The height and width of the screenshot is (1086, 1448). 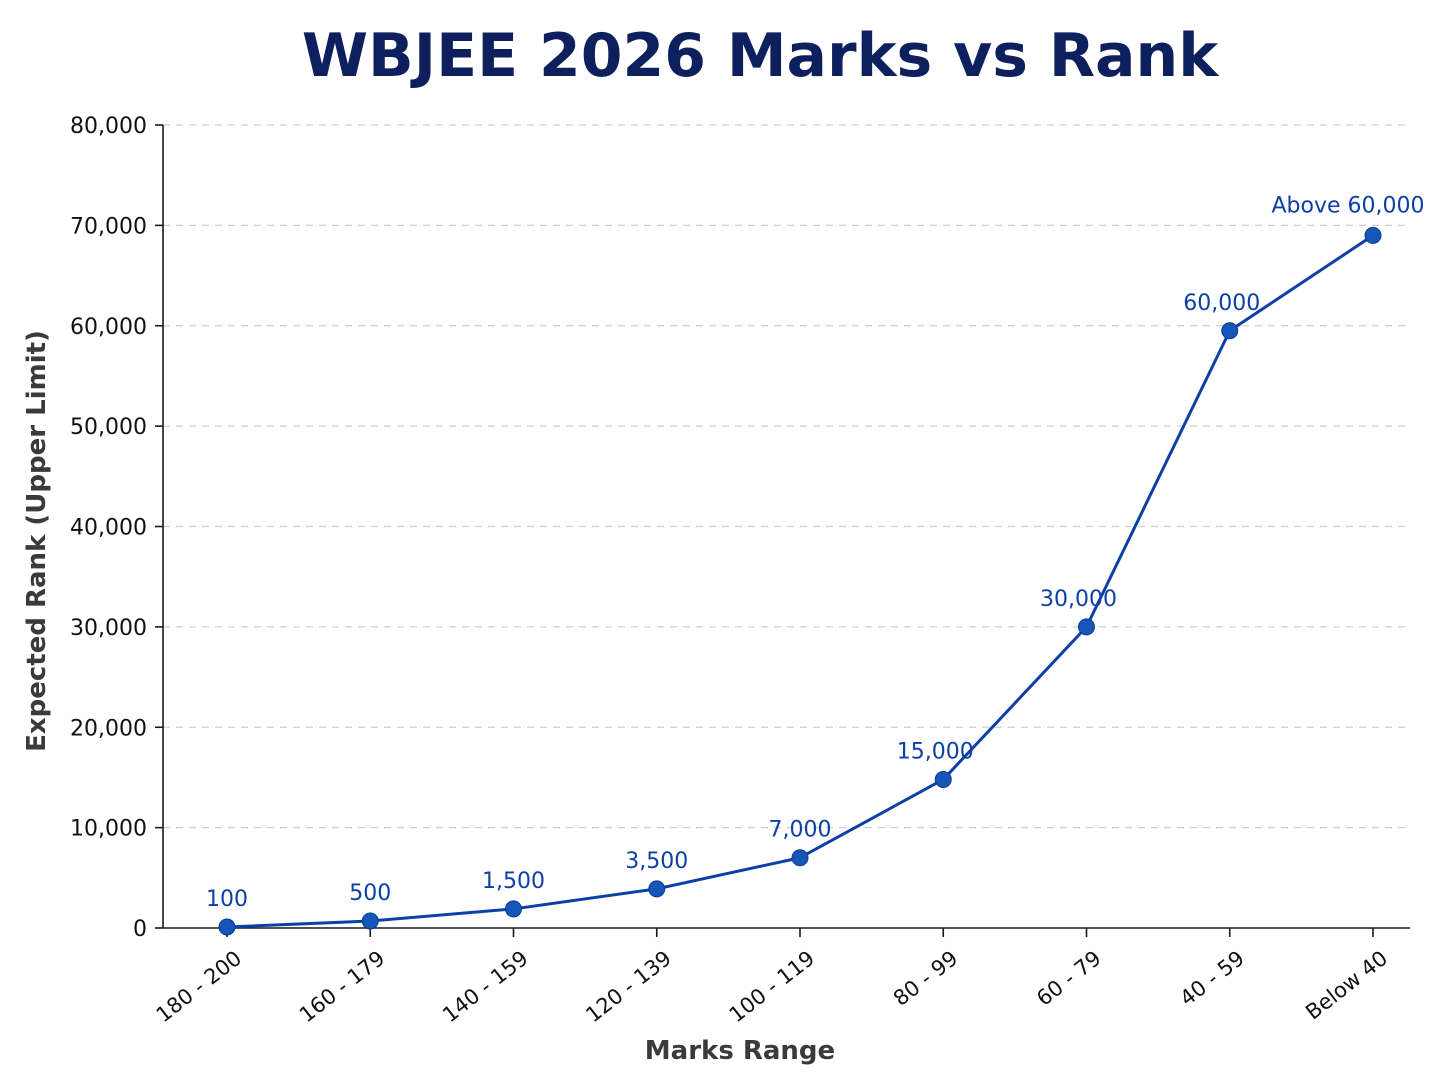 What do you see at coordinates (1346, 985) in the screenshot?
I see `x-tick-label: Below 40` at bounding box center [1346, 985].